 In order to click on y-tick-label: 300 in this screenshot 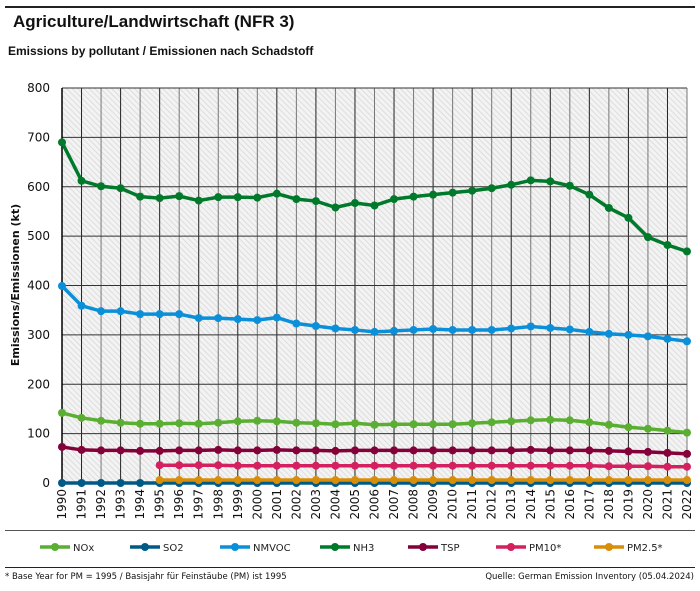, I will do `click(38, 335)`.